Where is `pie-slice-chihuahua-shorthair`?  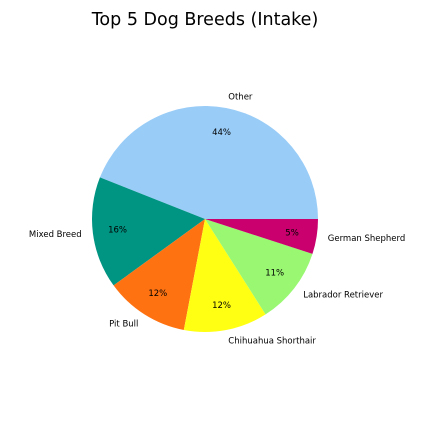 pie-slice-chihuahua-shorthair is located at coordinates (224, 276).